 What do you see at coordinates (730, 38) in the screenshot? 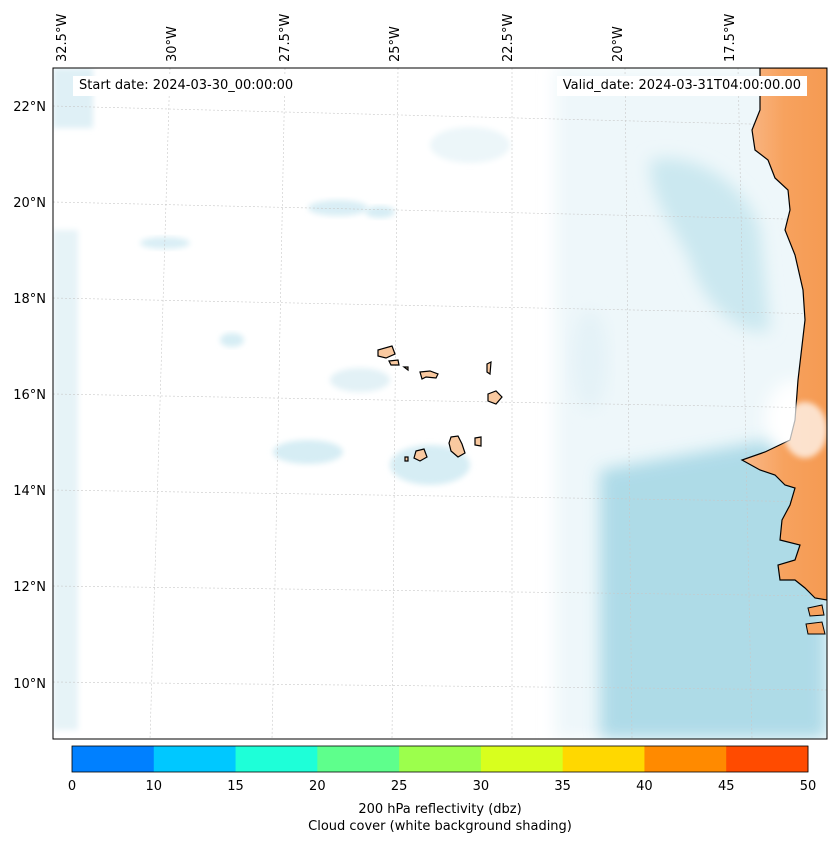
I see `lon-label: 17.5°W` at bounding box center [730, 38].